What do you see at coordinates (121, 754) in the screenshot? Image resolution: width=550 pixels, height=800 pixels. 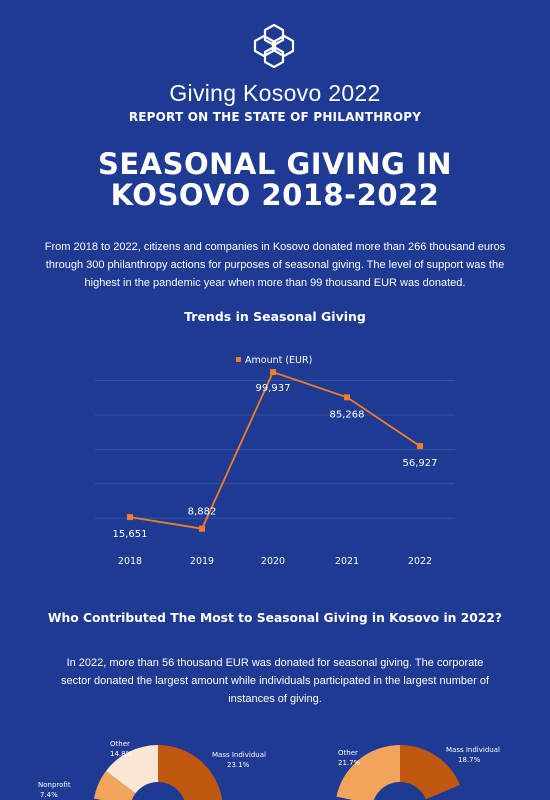 I see `pie1-value-other: 14.8%` at bounding box center [121, 754].